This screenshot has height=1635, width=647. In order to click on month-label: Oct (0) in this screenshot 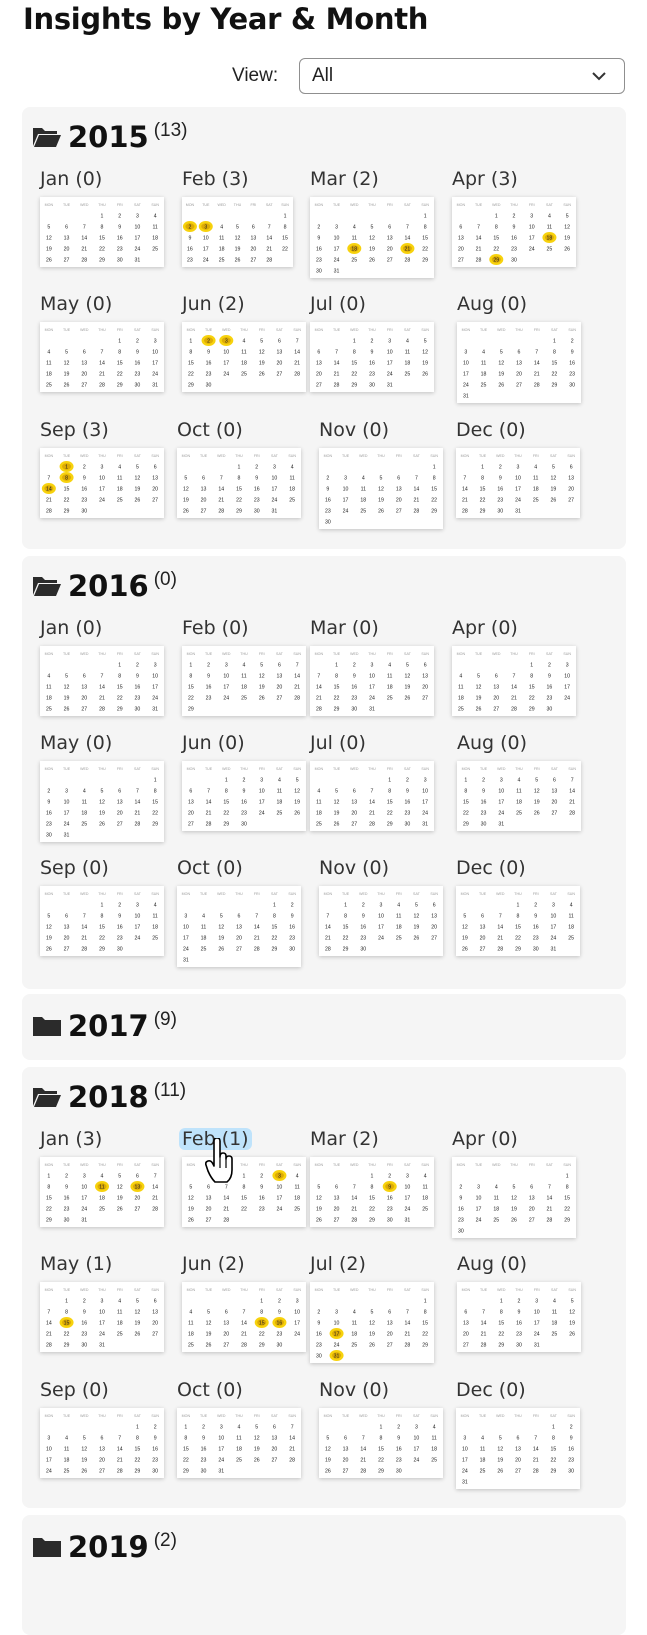, I will do `click(210, 1390)`.